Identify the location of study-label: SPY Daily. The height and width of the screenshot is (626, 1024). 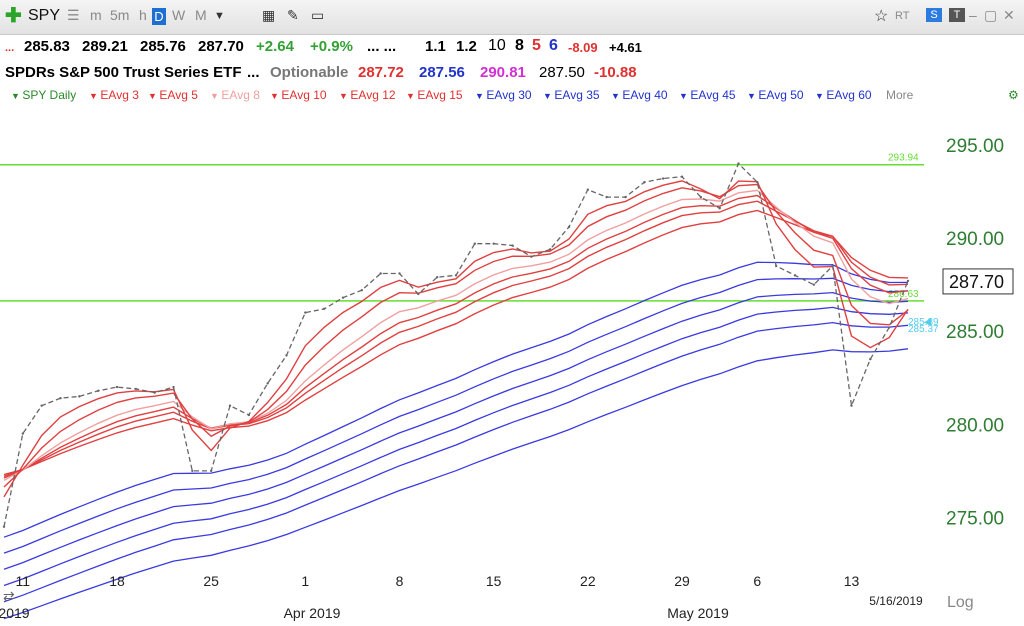
(49, 95).